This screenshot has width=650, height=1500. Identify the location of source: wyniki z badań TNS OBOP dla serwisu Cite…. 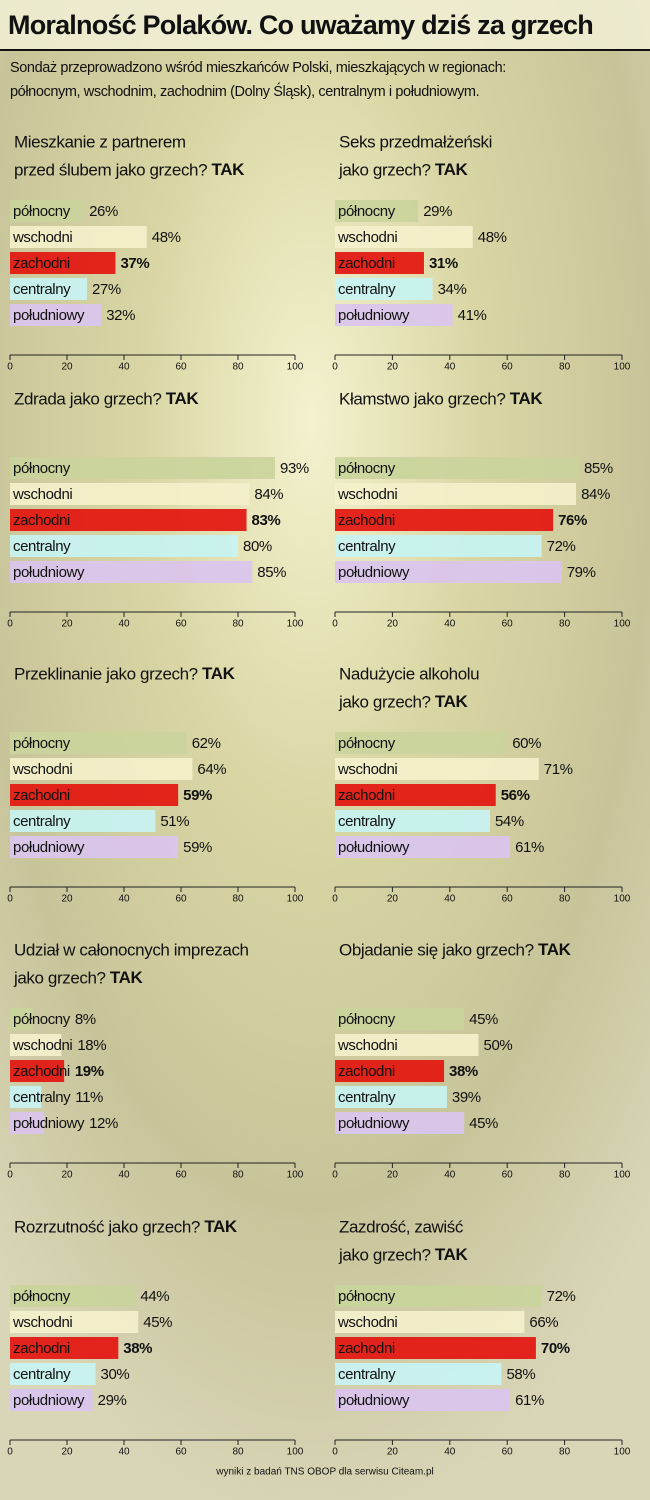
(324, 1472).